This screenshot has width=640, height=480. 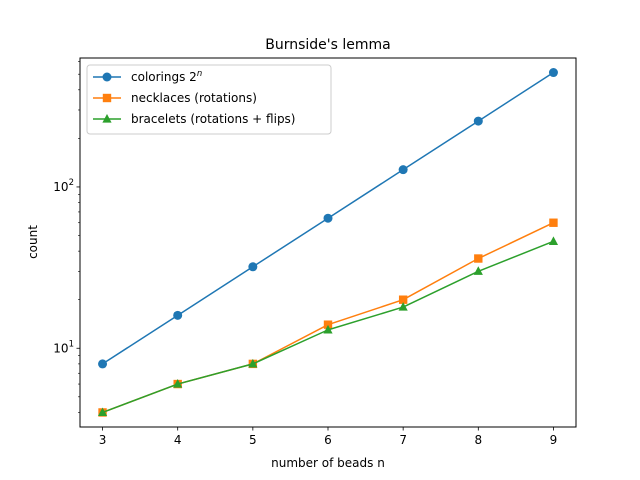 I want to click on x-tick-label: 5, so click(x=253, y=440).